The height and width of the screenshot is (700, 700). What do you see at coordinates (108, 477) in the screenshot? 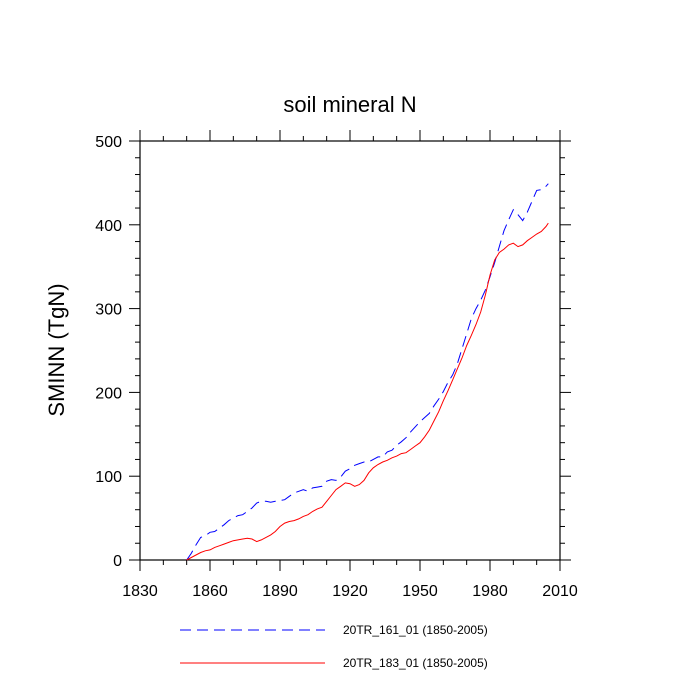
I see `y-tick-label: 100` at bounding box center [108, 477].